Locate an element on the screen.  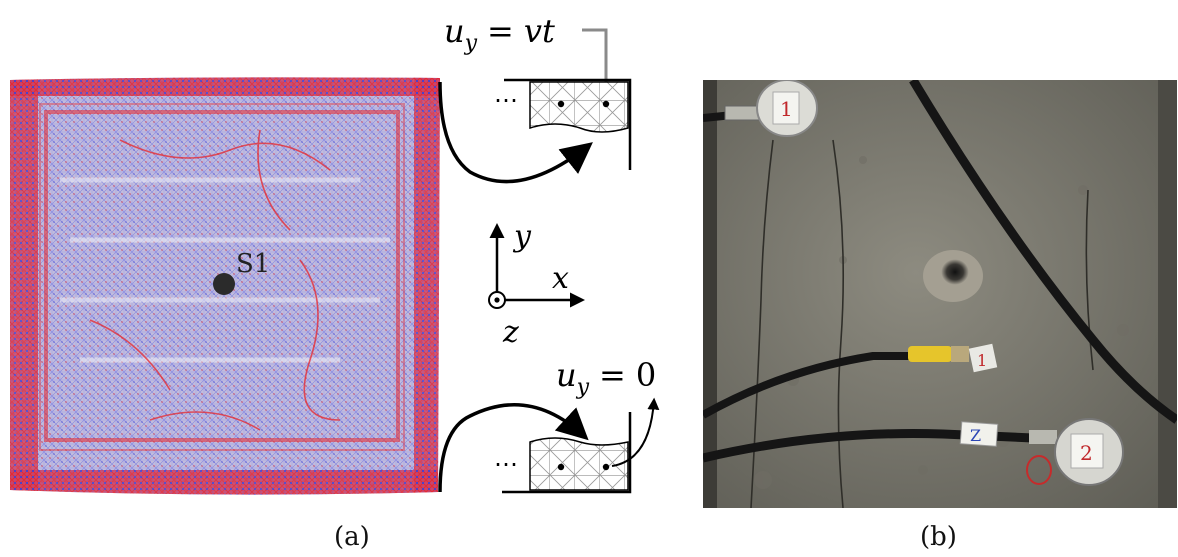
bottom-boundary-label: uy = 0 is located at coordinates (606, 378).